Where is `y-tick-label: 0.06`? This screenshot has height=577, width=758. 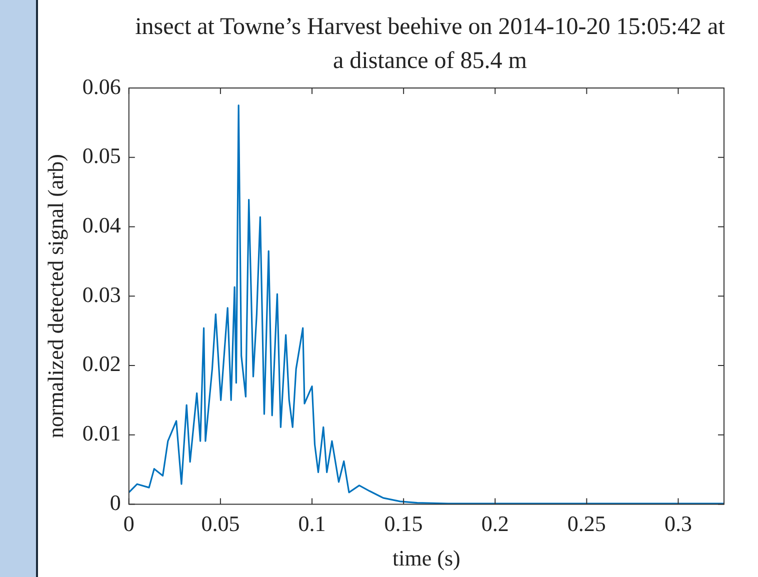 y-tick-label: 0.06 is located at coordinates (101, 86).